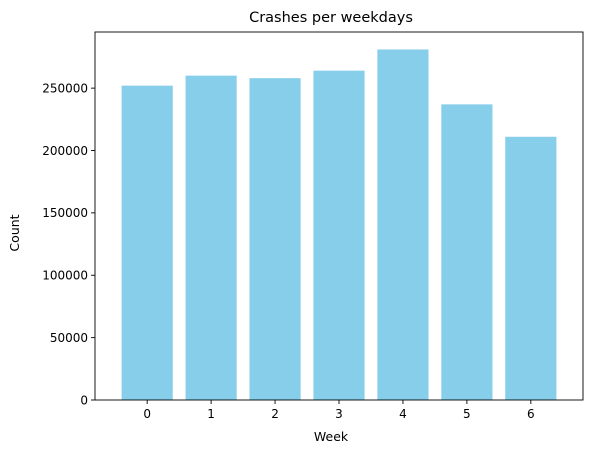  Describe the element at coordinates (331, 436) in the screenshot. I see `x-axis-label: Week` at that location.